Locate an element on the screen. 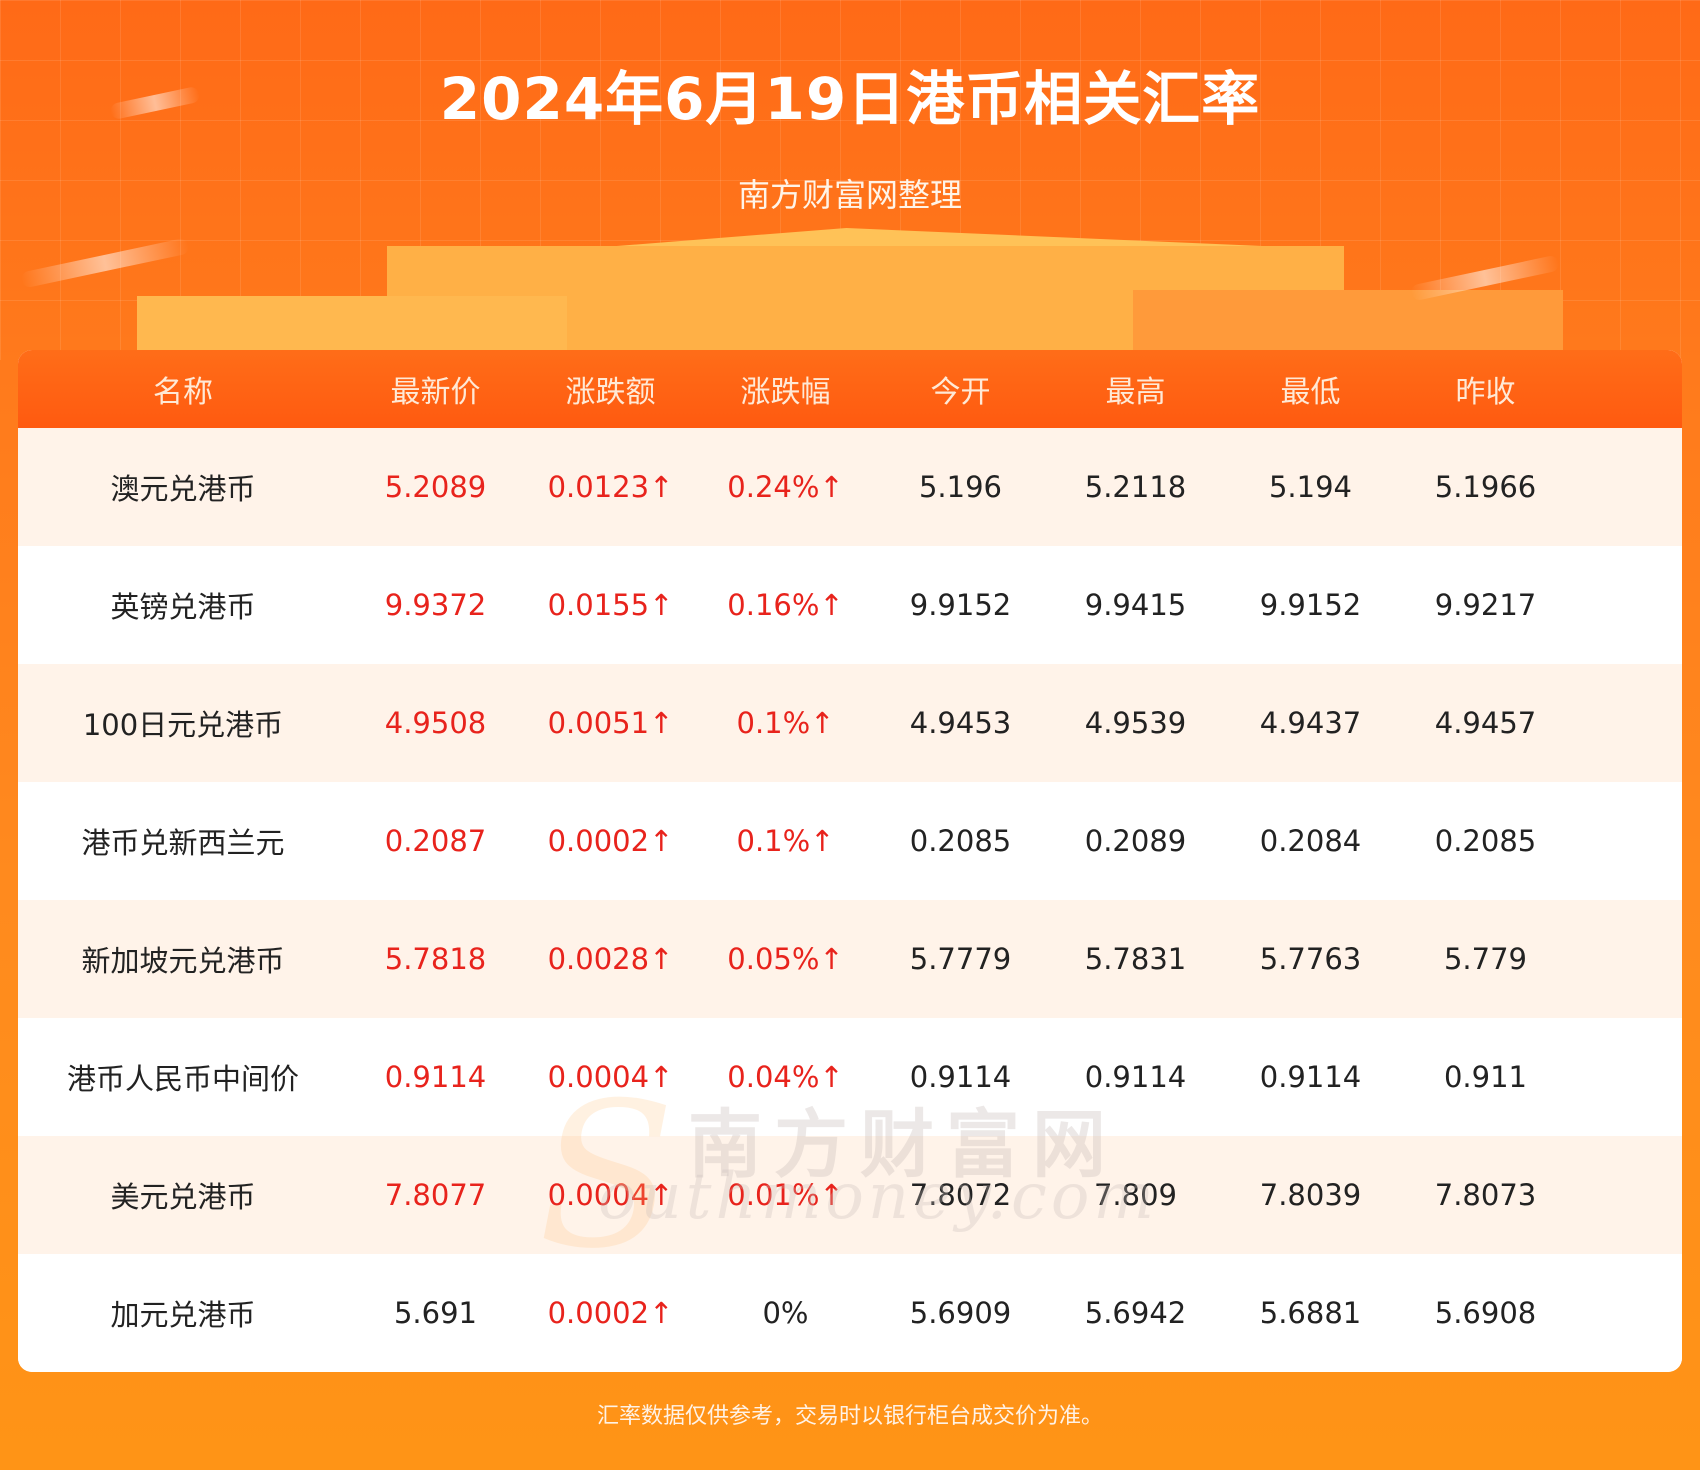 The height and width of the screenshot is (1470, 1700). cell-open: 5.196 is located at coordinates (960, 487).